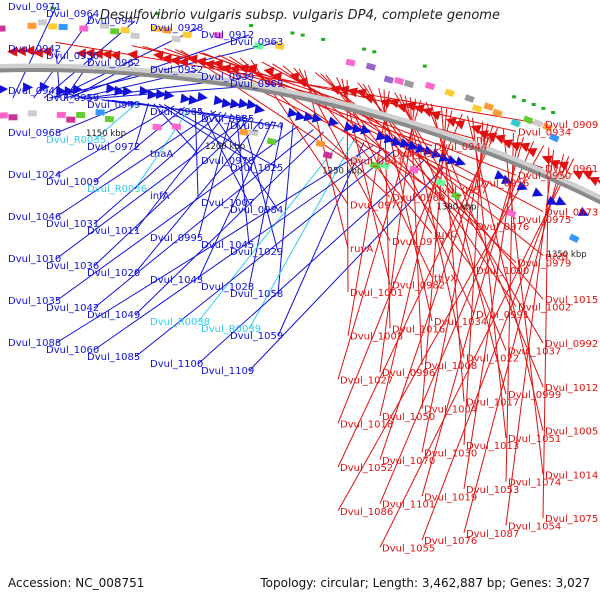 This screenshot has width=600, height=600. I want to click on reverse-gene-label: Dvul_1013, so click(492, 446).